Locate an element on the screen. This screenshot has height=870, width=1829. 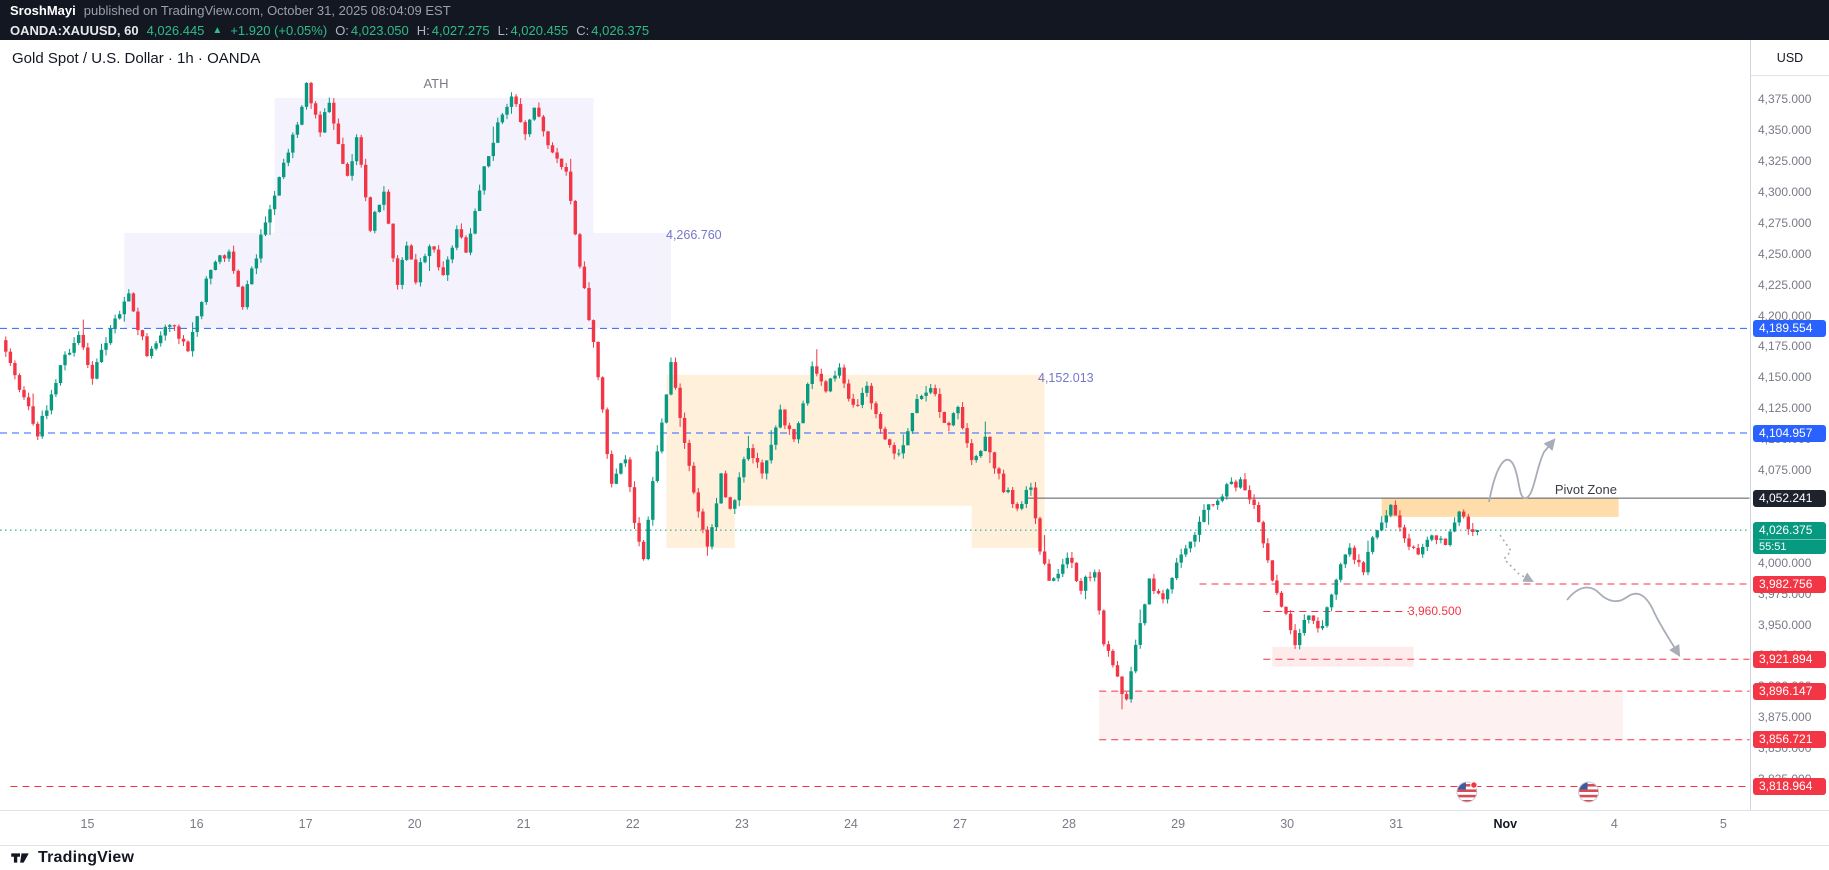
event-flags-layer is located at coordinates (1528, 792).